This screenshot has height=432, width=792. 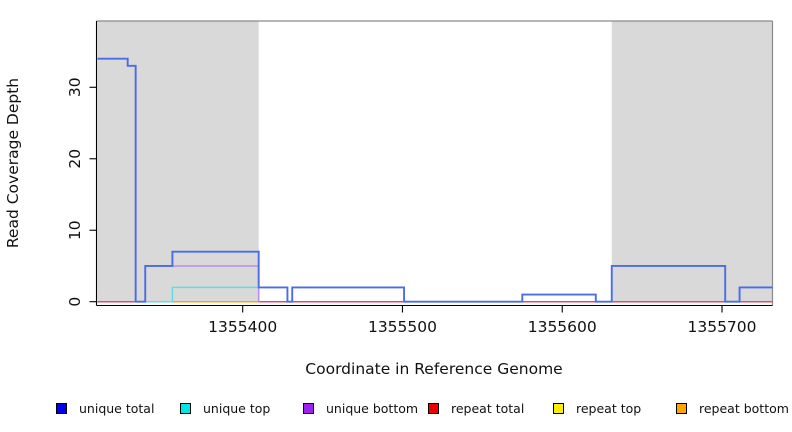 I want to click on y-tick-label: 0, so click(x=75, y=302).